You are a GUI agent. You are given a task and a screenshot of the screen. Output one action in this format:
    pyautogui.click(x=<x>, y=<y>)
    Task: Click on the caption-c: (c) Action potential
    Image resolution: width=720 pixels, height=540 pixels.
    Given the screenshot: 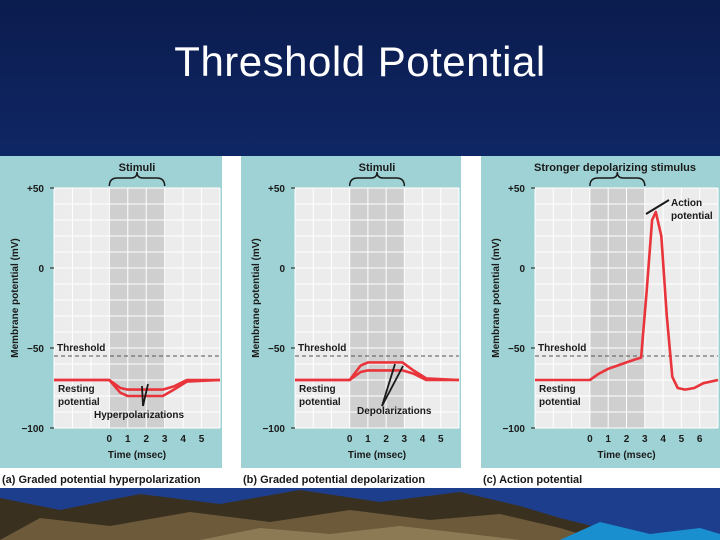 What is the action you would take?
    pyautogui.click(x=533, y=480)
    